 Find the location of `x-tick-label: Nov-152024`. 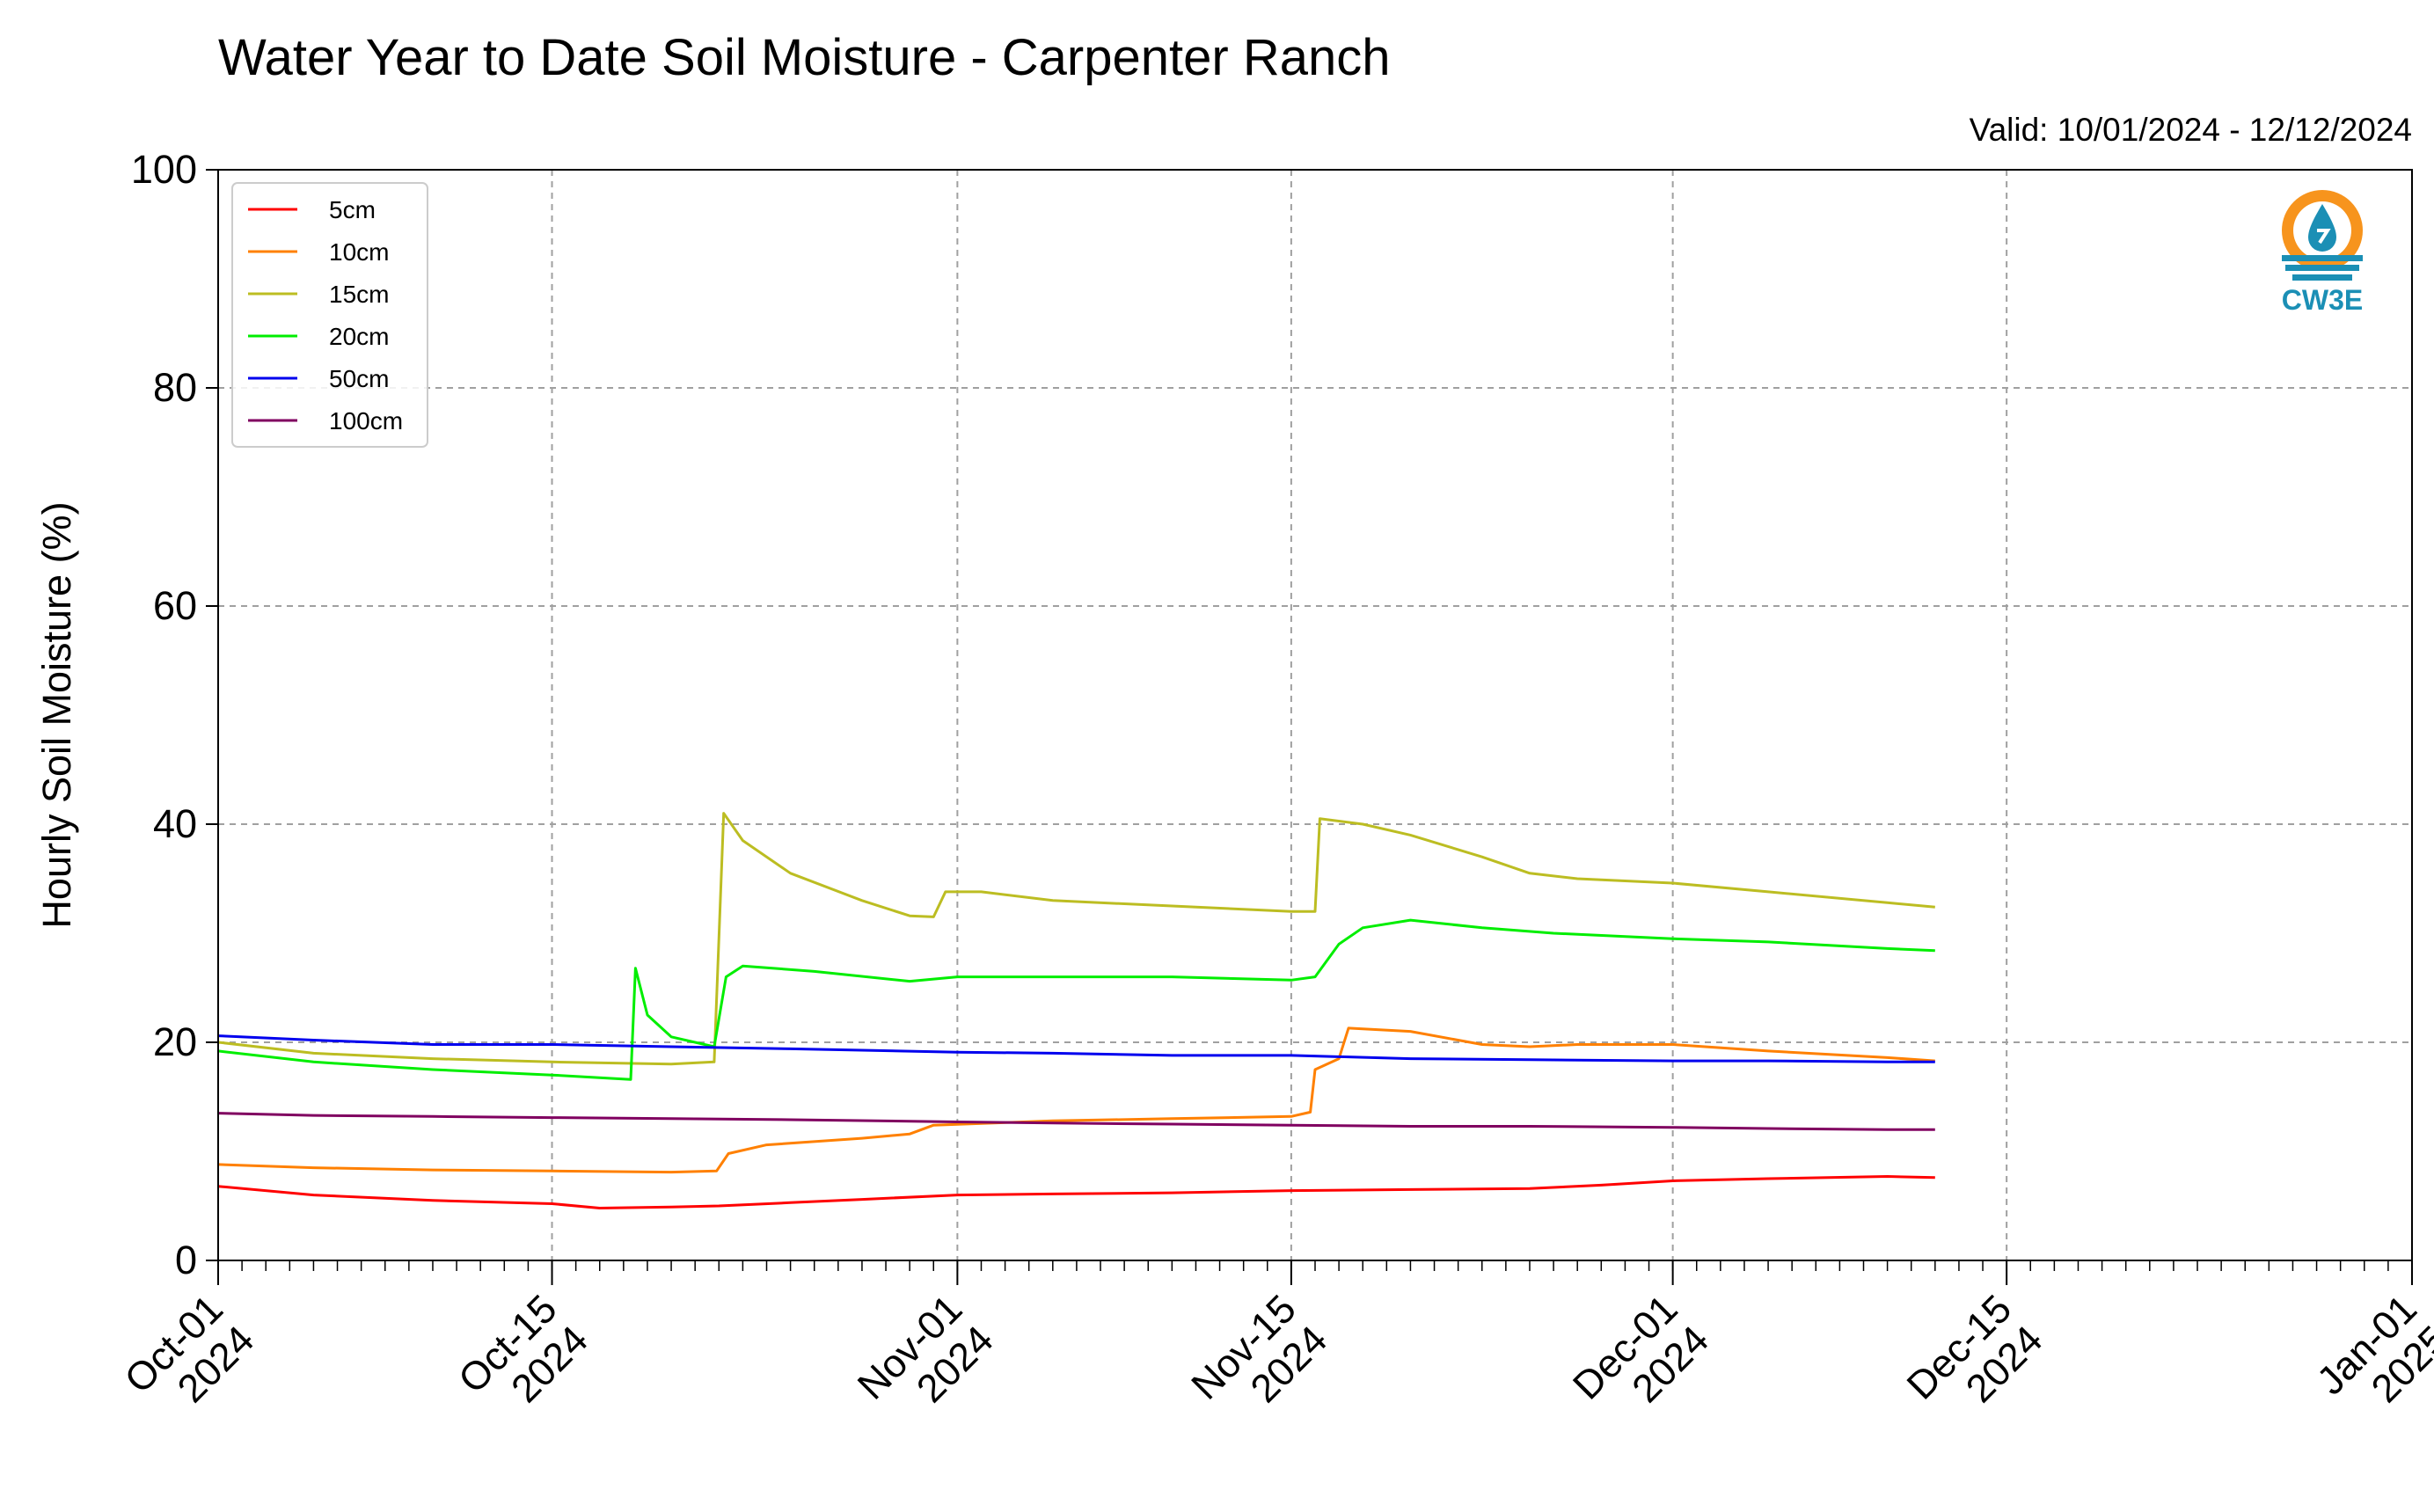

x-tick-label: Nov-152024 is located at coordinates (1258, 1362).